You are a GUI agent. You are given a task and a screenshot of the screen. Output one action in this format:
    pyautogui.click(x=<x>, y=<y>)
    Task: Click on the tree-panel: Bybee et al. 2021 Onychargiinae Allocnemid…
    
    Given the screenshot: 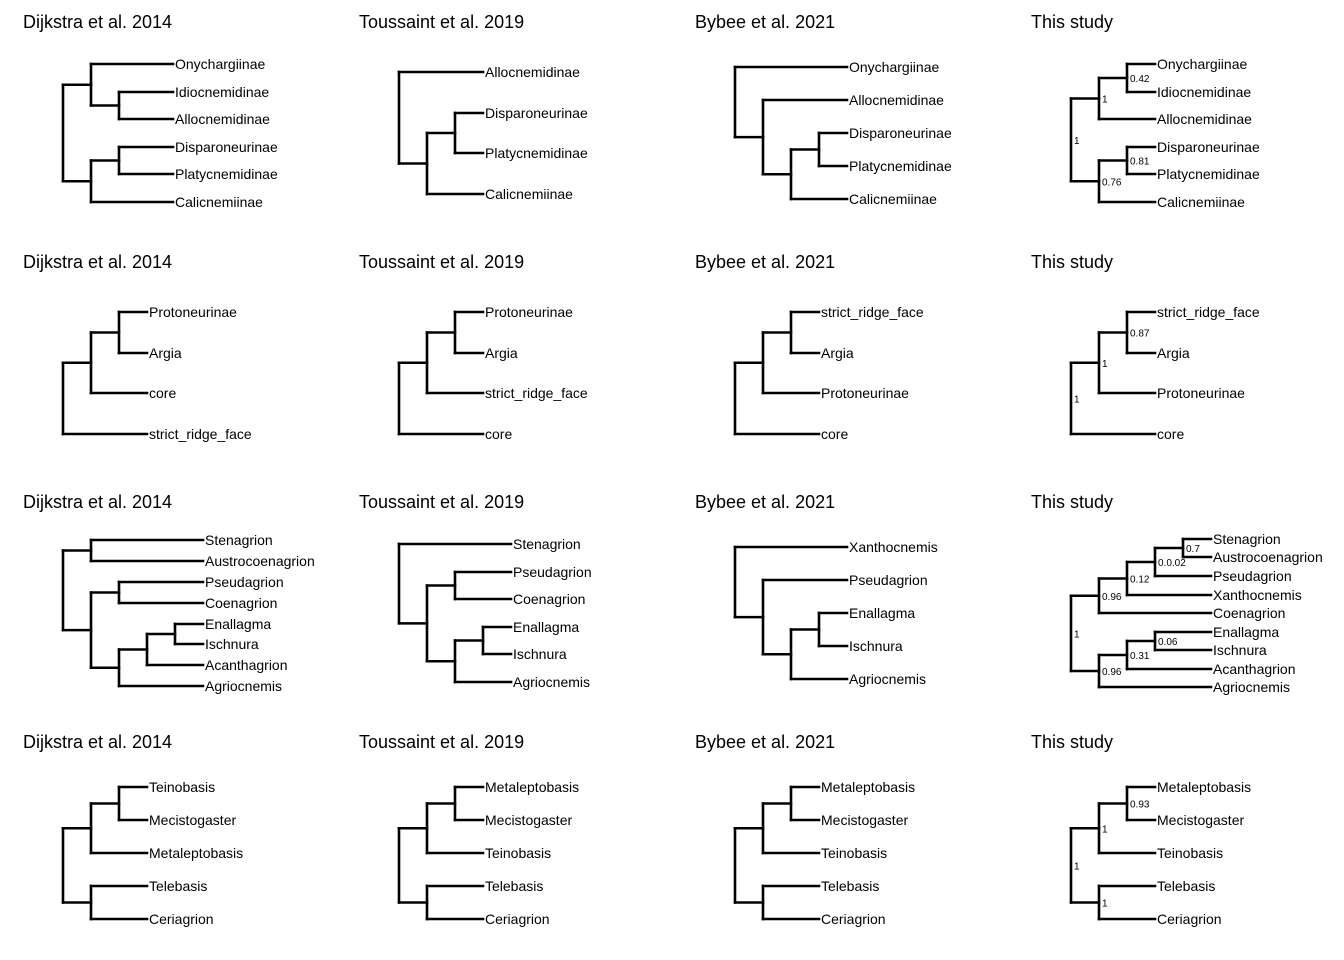 What is the action you would take?
    pyautogui.click(x=823, y=109)
    